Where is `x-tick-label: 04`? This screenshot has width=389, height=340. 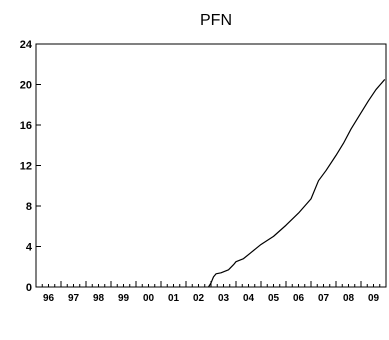
x-tick-label: 04 is located at coordinates (249, 298).